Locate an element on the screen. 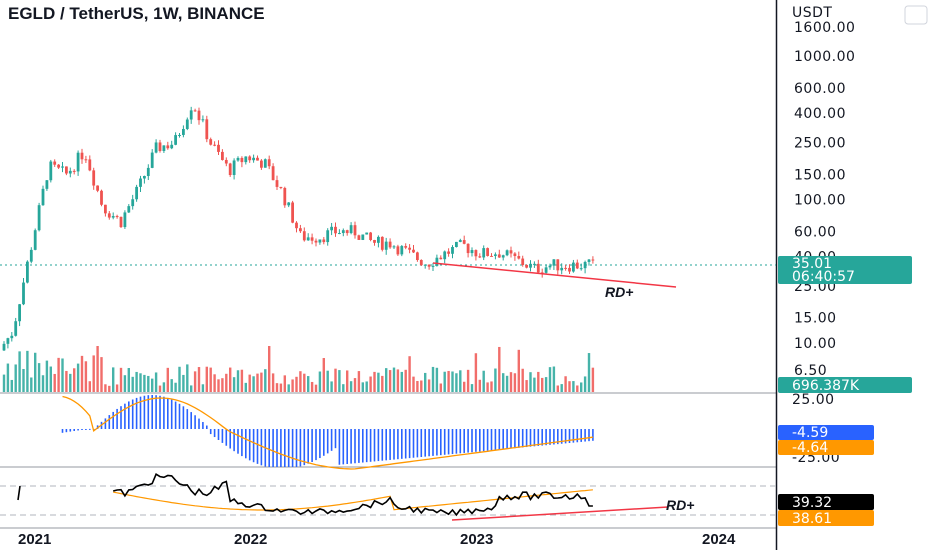 Image resolution: width=932 pixels, height=550 pixels. scale-toggle-box is located at coordinates (916, 15).